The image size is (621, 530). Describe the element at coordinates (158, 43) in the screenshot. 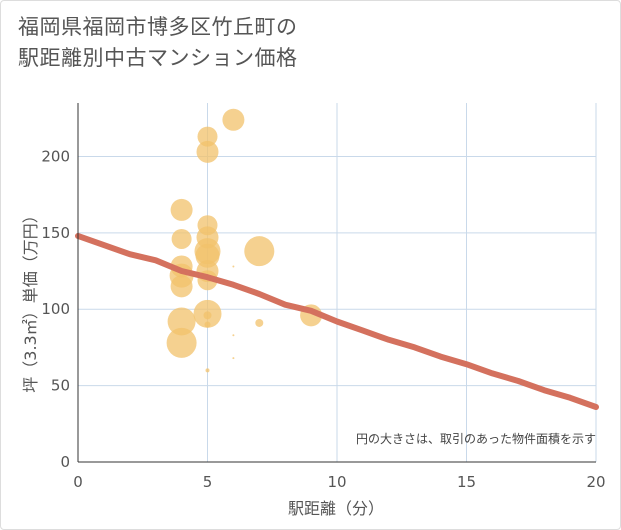

I see `chart-title: 福岡県福岡市博多区竹丘町の 駅距離別中古マンション価格` at that location.